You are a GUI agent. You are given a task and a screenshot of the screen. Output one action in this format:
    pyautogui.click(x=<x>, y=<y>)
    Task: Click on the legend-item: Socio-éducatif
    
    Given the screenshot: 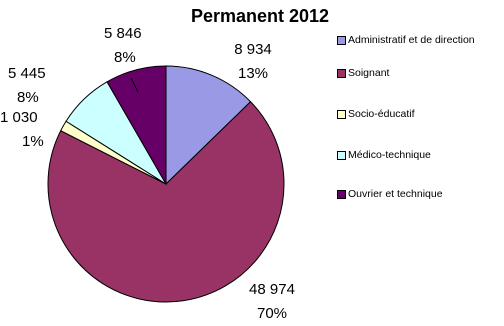 What is the action you would take?
    pyautogui.click(x=376, y=114)
    